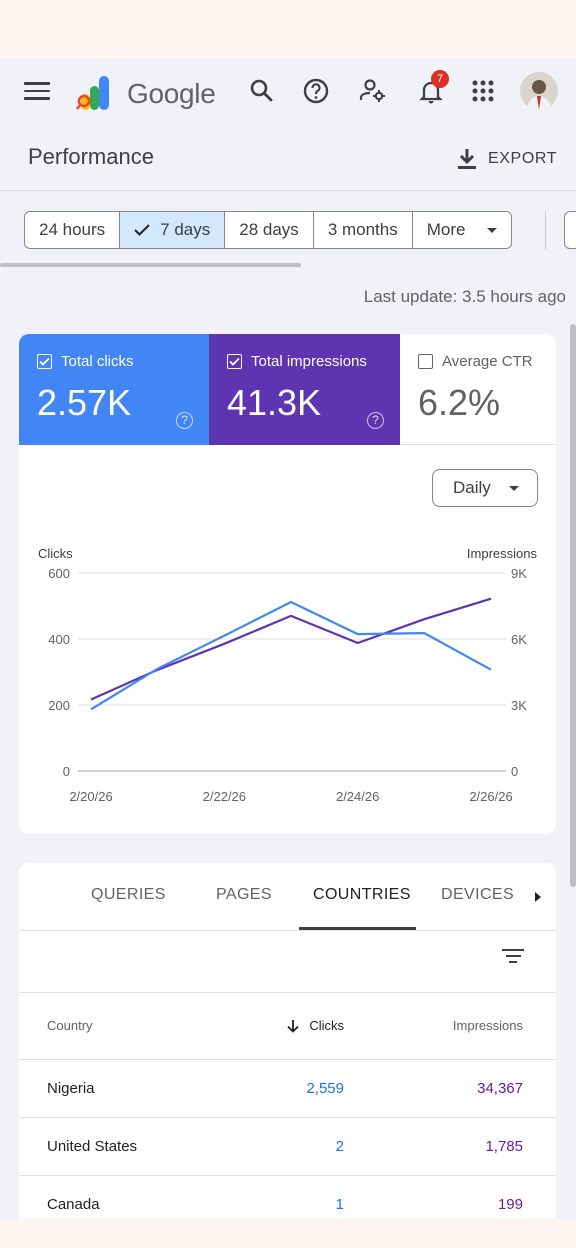 The width and height of the screenshot is (576, 1248). I want to click on export-button: EXPORT, so click(506, 159).